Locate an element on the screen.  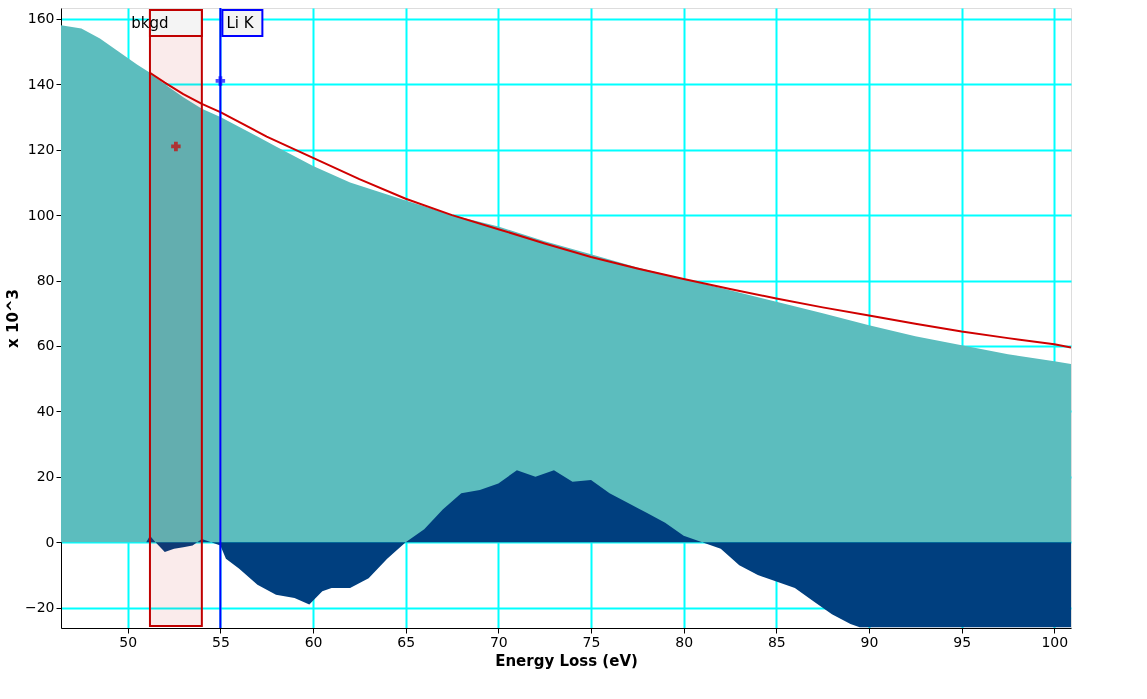
x-tick-label: 60 is located at coordinates (313, 641).